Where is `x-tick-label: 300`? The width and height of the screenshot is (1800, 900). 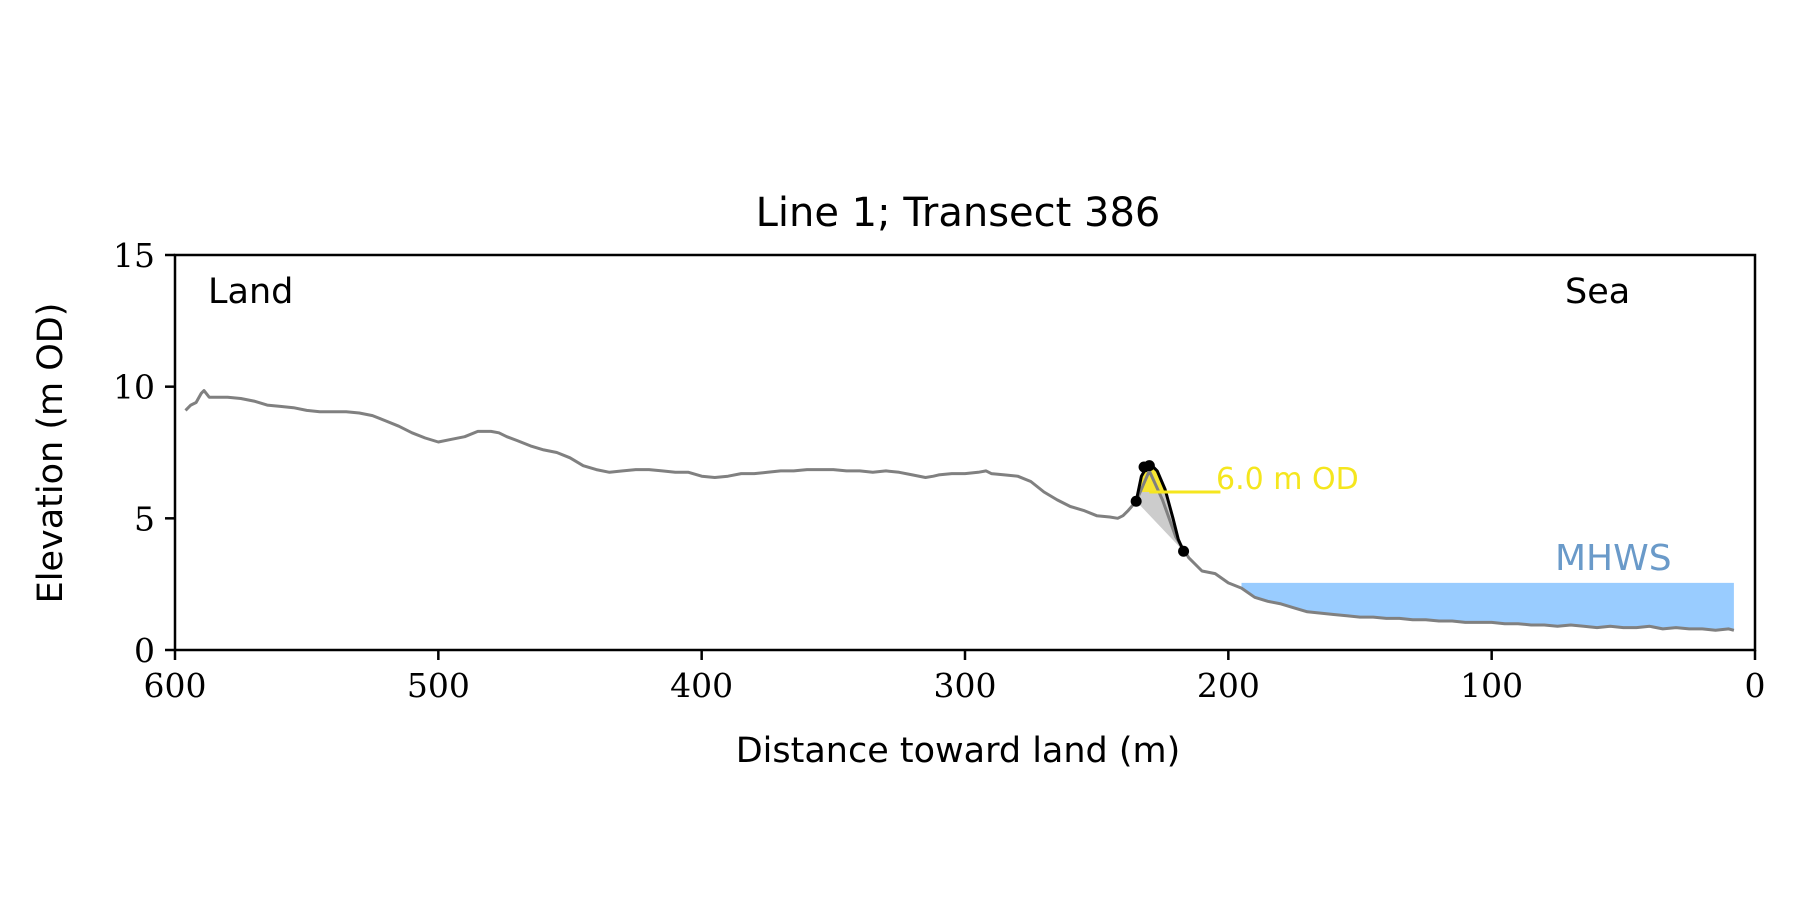
x-tick-label: 300 is located at coordinates (965, 685).